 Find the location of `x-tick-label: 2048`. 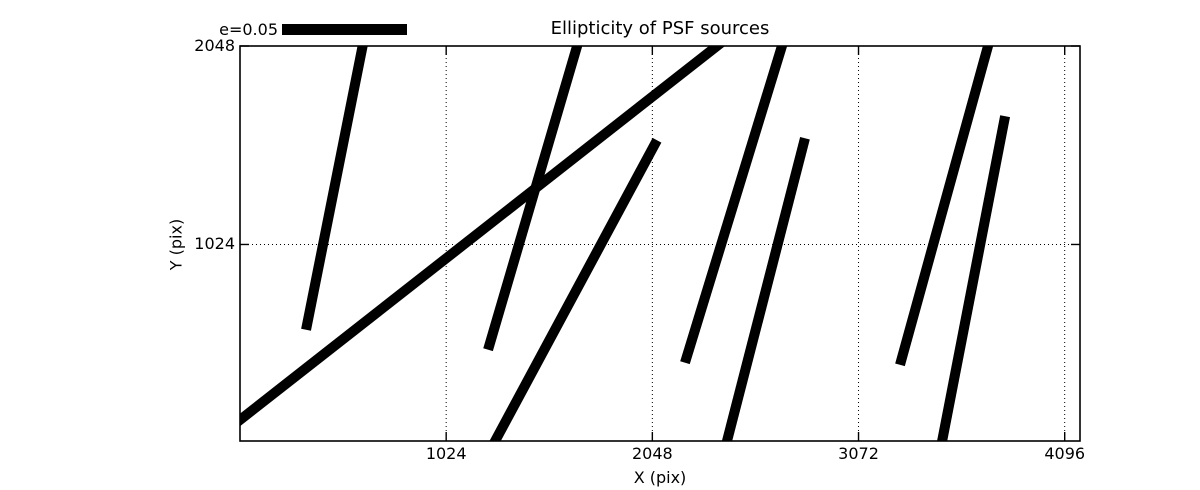

x-tick-label: 2048 is located at coordinates (652, 453).